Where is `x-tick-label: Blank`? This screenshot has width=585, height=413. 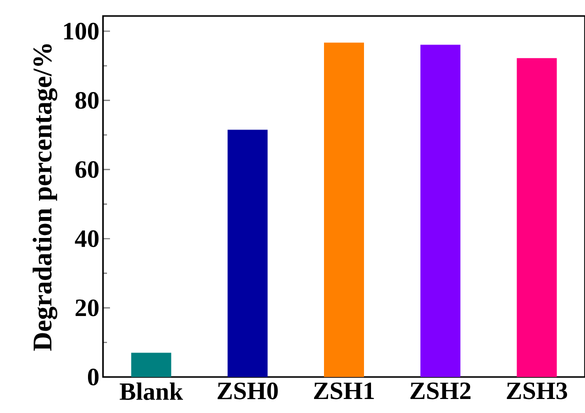
x-tick-label: Blank is located at coordinates (152, 391).